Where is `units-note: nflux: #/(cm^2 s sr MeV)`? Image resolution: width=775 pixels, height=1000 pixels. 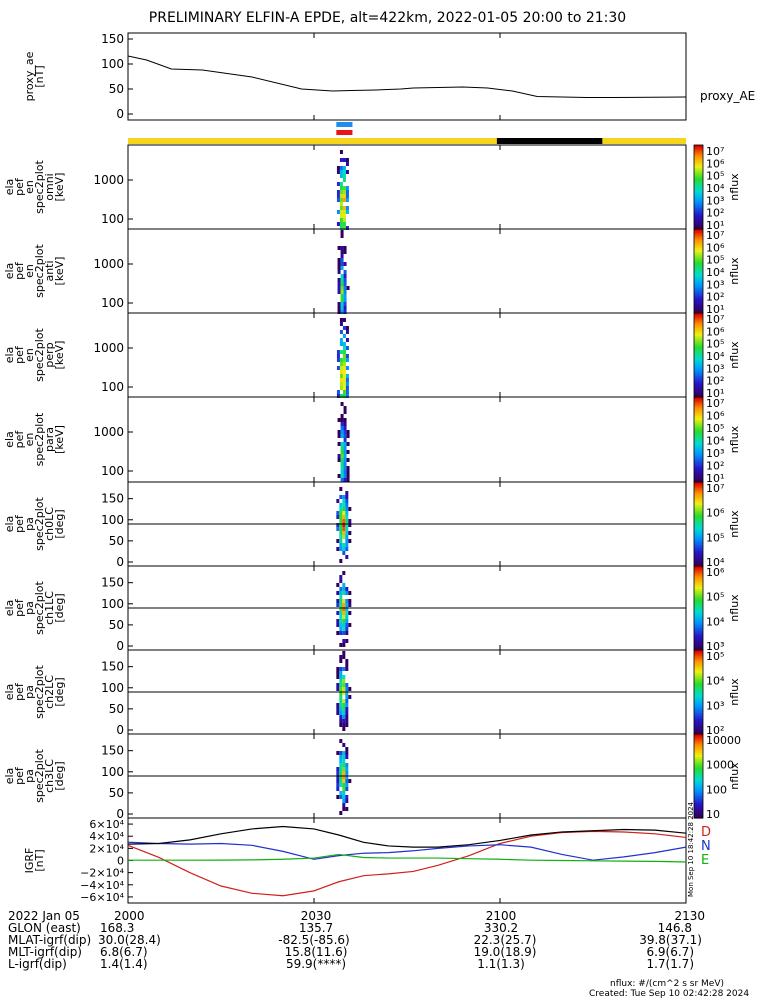 units-note: nflux: #/(cm^2 s sr MeV) is located at coordinates (667, 984).